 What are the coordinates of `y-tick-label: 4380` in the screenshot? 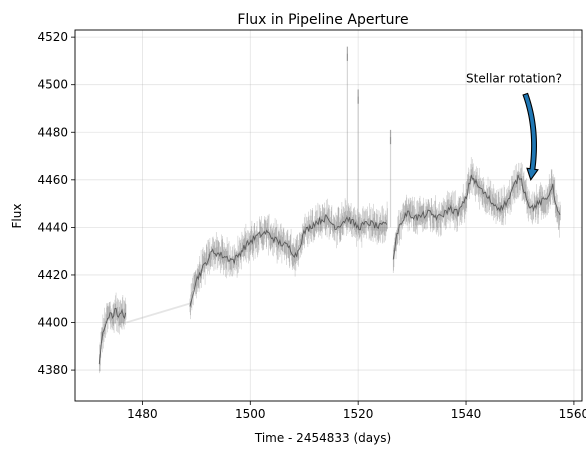 It's located at (52, 370).